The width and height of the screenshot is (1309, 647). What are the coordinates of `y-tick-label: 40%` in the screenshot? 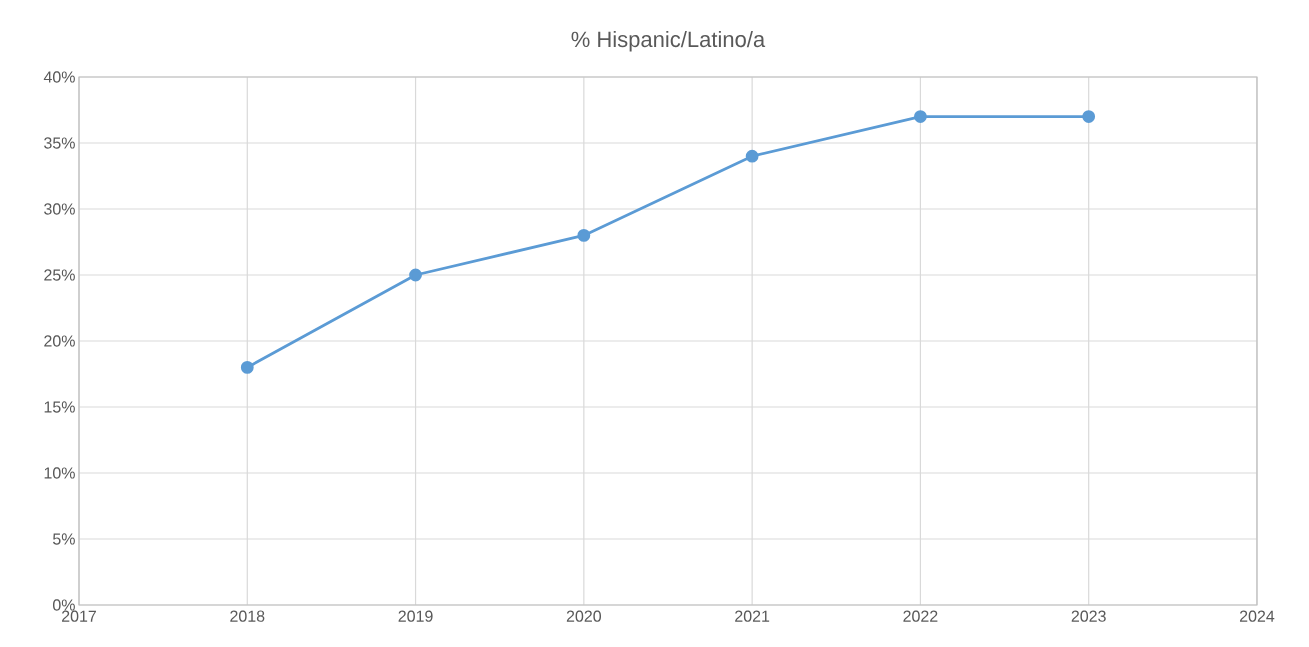 It's located at (59, 77).